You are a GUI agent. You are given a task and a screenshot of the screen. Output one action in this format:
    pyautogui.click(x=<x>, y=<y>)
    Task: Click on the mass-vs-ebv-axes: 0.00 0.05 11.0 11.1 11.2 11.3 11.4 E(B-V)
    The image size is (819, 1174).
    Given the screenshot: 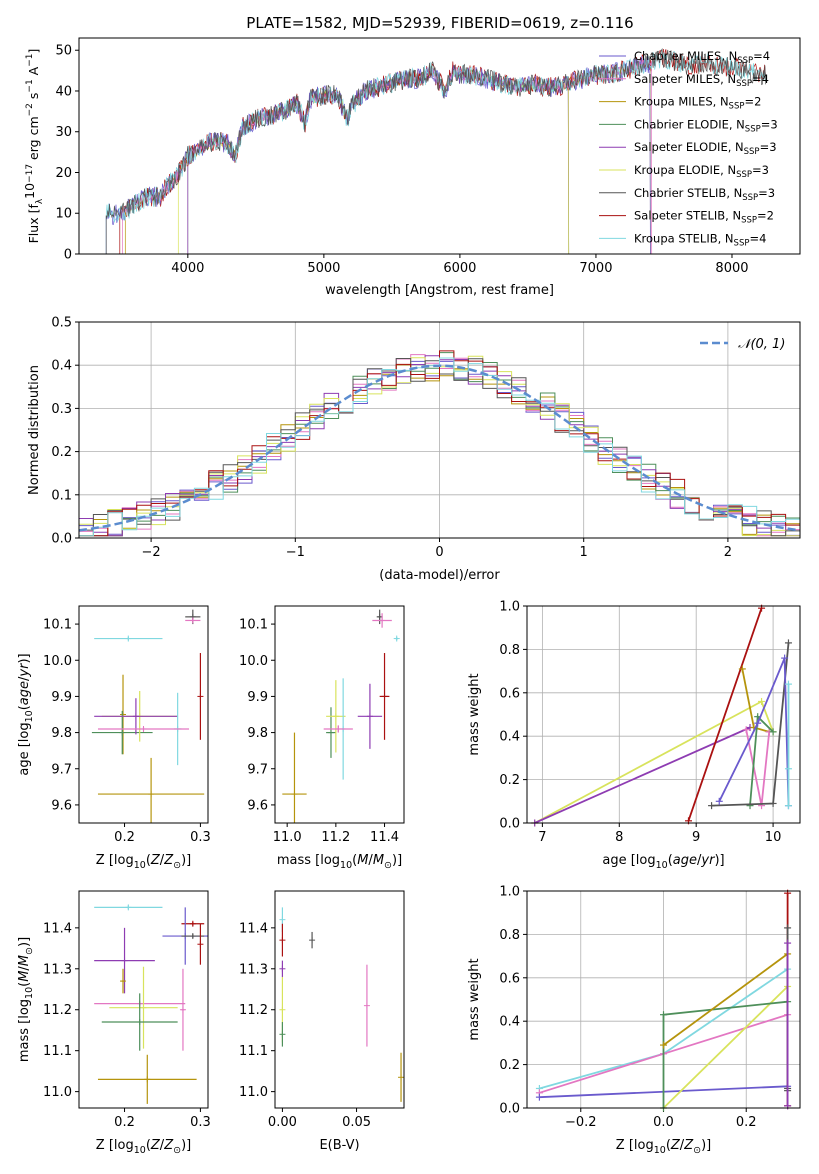 What is the action you would take?
    pyautogui.click(x=322, y=1021)
    